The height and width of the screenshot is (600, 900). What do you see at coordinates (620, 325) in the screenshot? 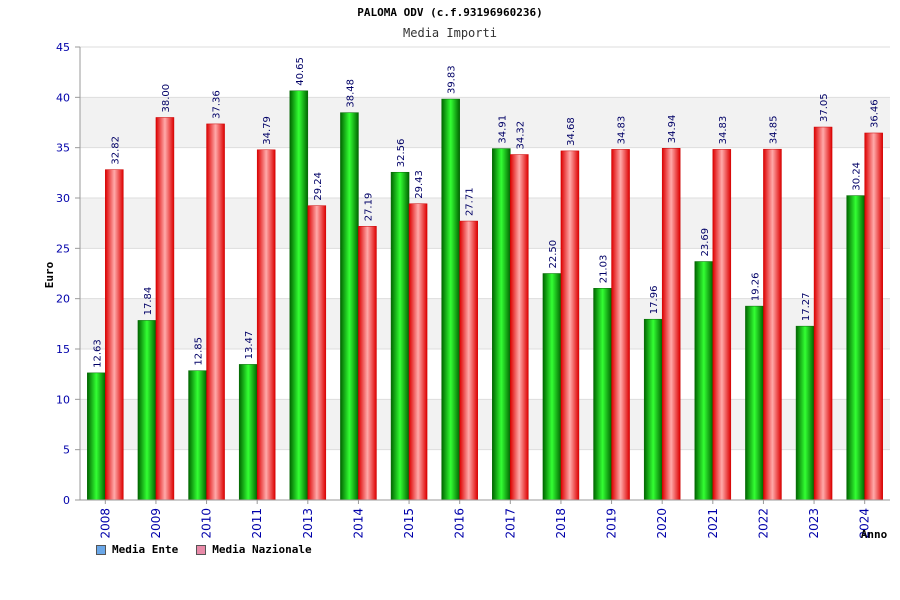
I see `bar-nazionale-2019` at bounding box center [620, 325].